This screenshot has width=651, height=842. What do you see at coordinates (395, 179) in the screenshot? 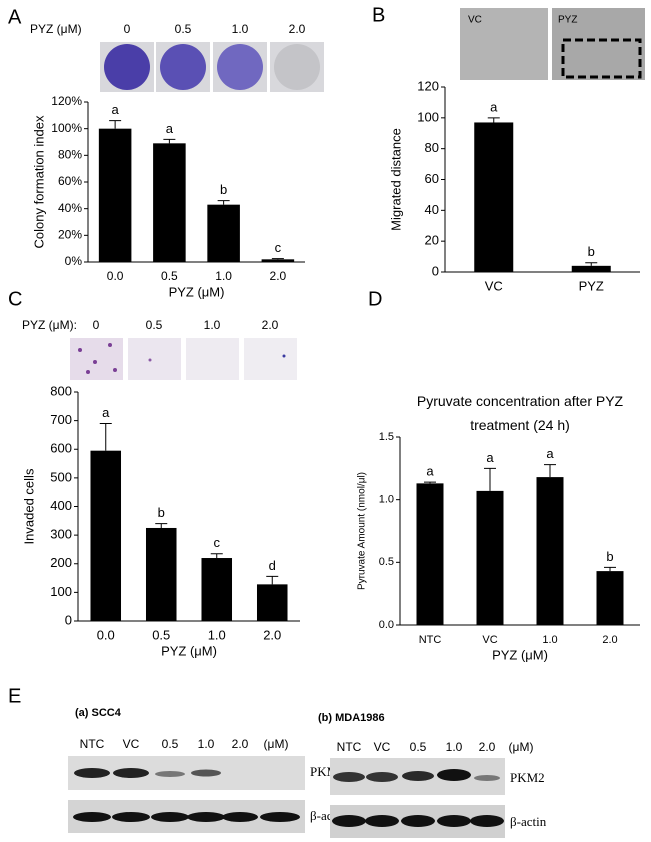
I see `y-axis-label: Migrated distance` at bounding box center [395, 179].